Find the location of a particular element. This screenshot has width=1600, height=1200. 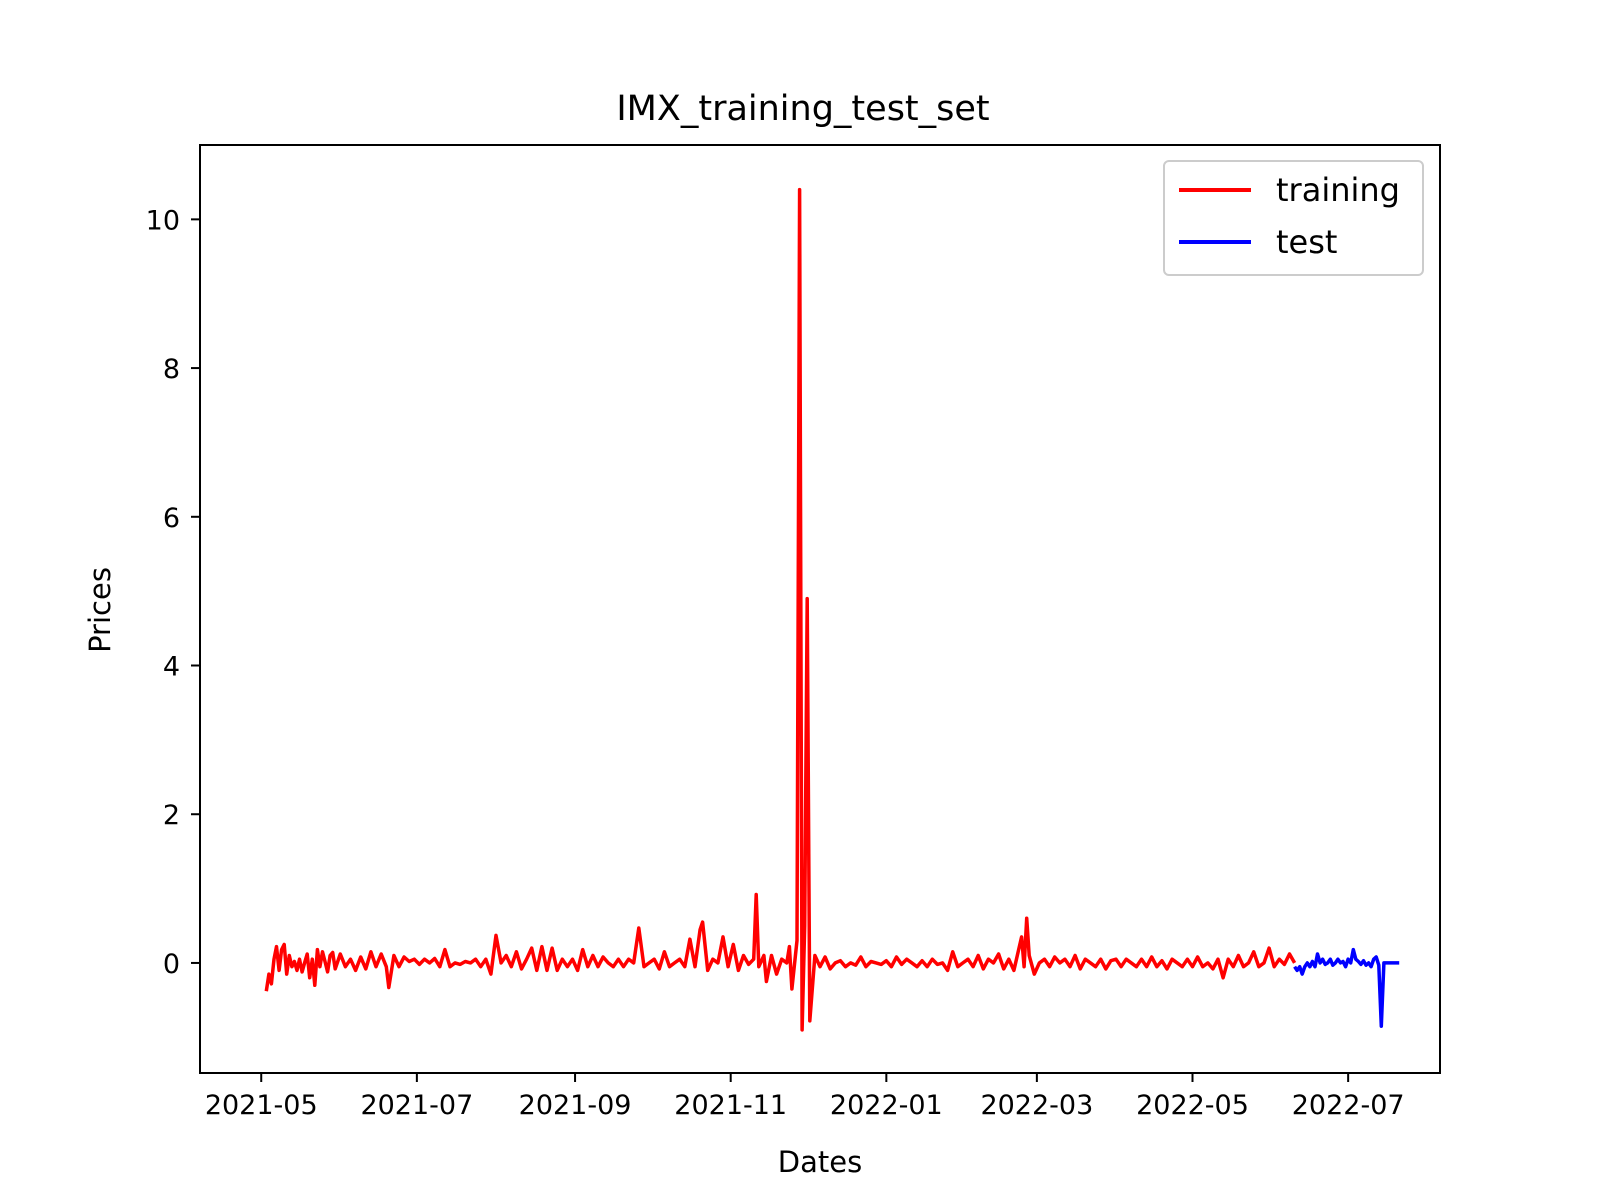

x-axis-label: Dates is located at coordinates (820, 1162).